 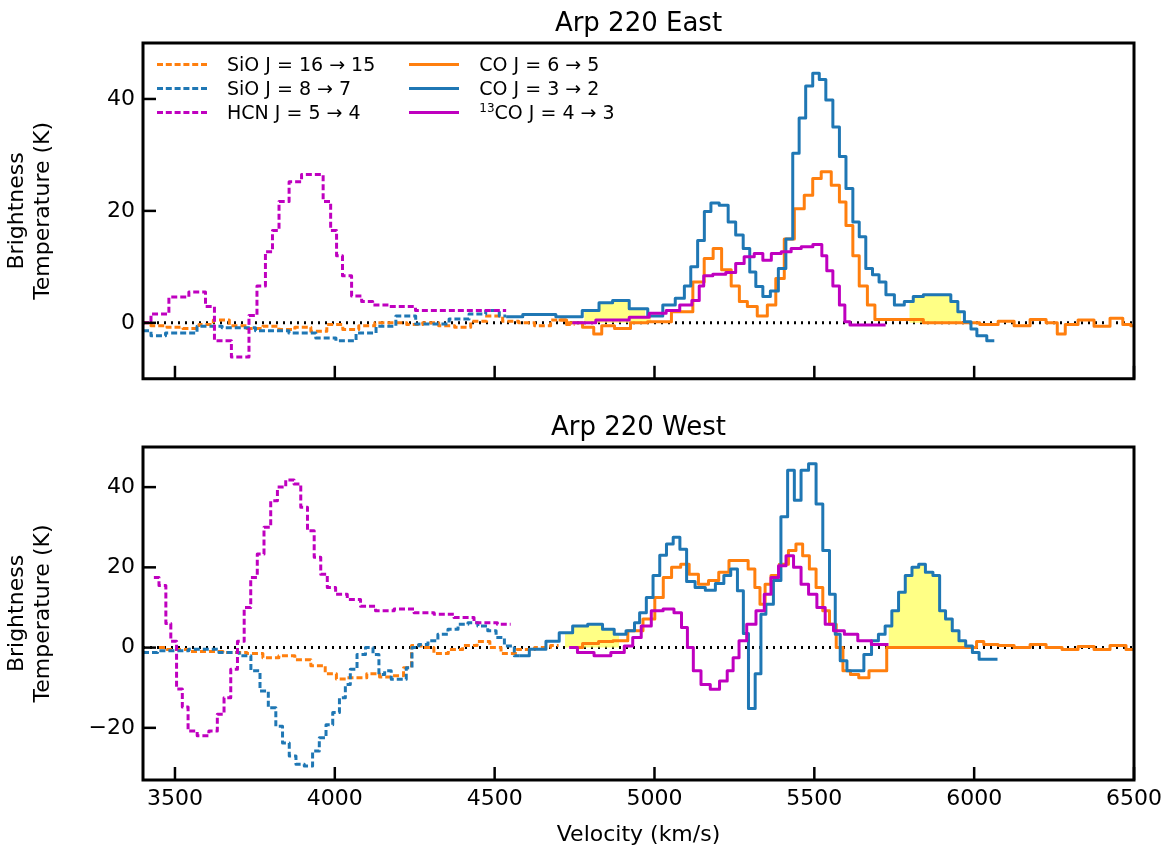 What do you see at coordinates (539, 64) in the screenshot?
I see `legend-label: CO J = 6 → 5` at bounding box center [539, 64].